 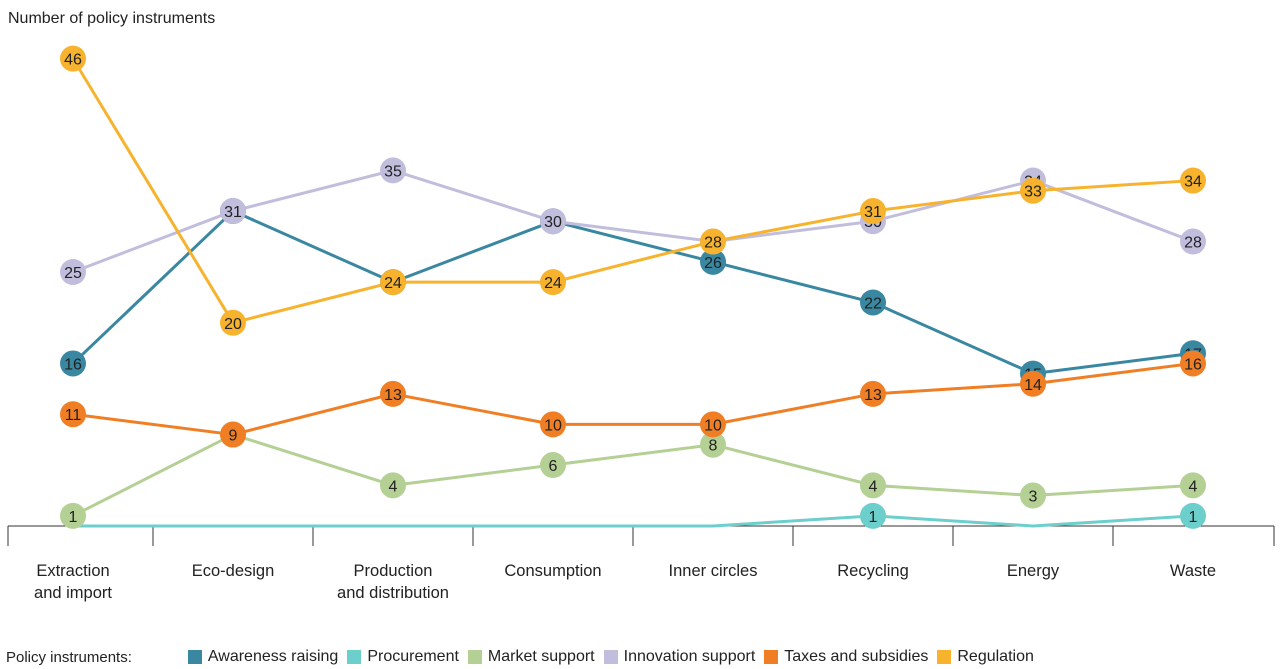 What do you see at coordinates (393, 582) in the screenshot?
I see `x-tick-label: Production and distribution` at bounding box center [393, 582].